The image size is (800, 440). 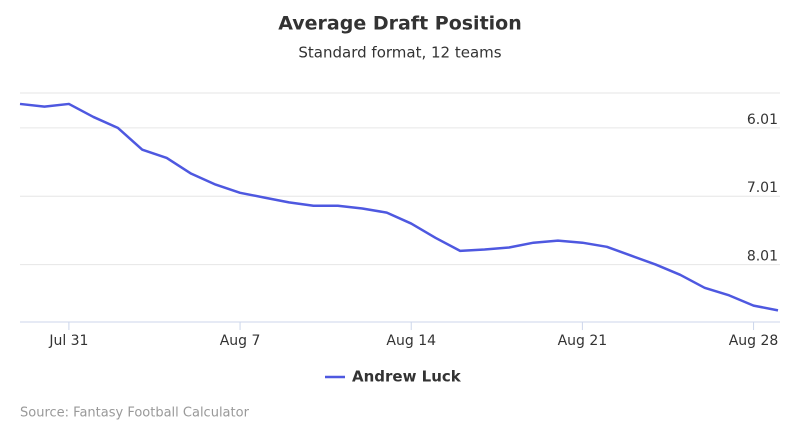 I want to click on chart-title: Average Draft Position, so click(x=400, y=24).